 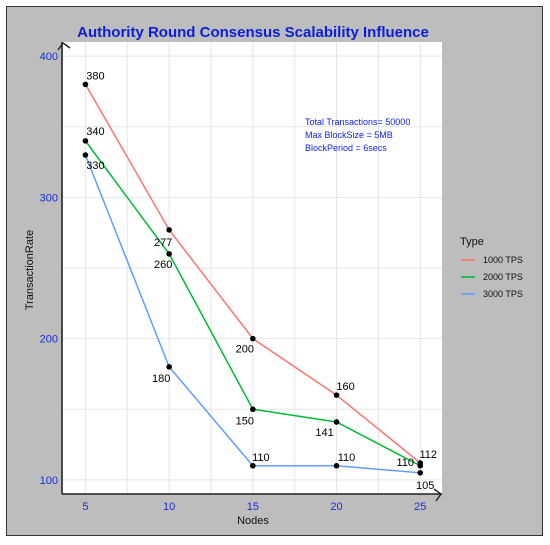 What do you see at coordinates (425, 486) in the screenshot?
I see `data-label: 105` at bounding box center [425, 486].